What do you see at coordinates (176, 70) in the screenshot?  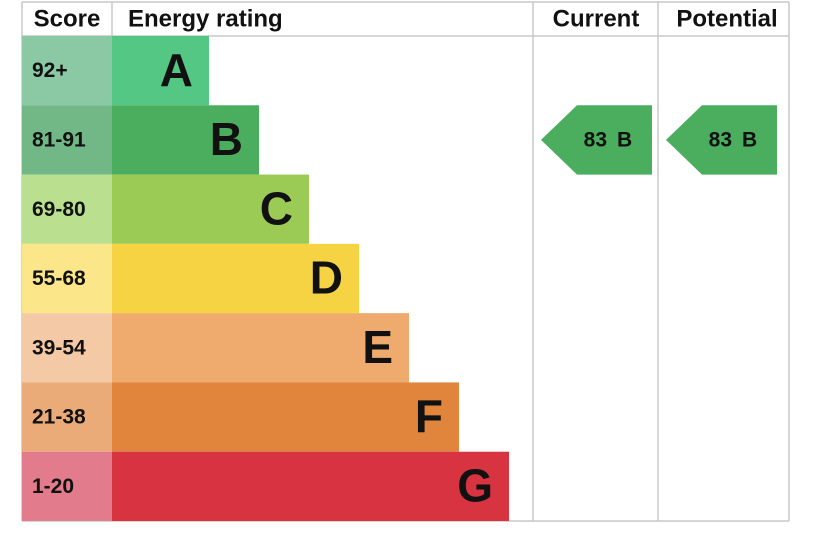 I see `rating-letter: A` at bounding box center [176, 70].